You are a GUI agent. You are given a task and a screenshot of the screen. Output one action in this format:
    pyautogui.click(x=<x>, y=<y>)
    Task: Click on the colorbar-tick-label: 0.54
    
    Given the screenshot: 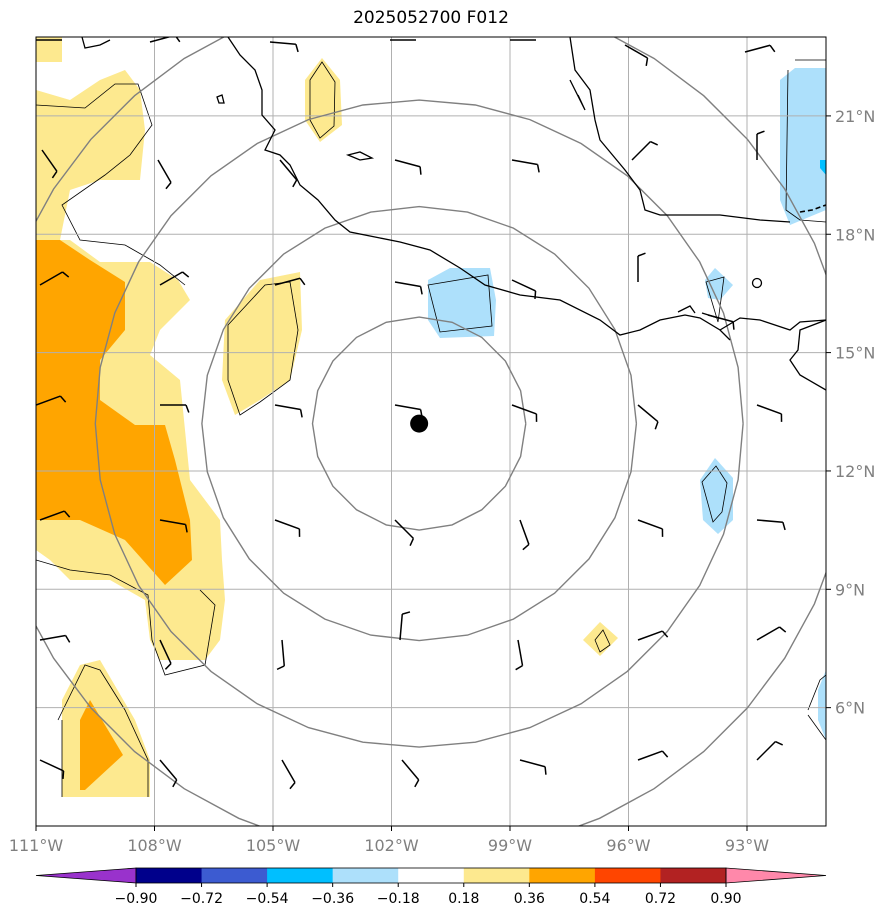 What is the action you would take?
    pyautogui.click(x=594, y=899)
    